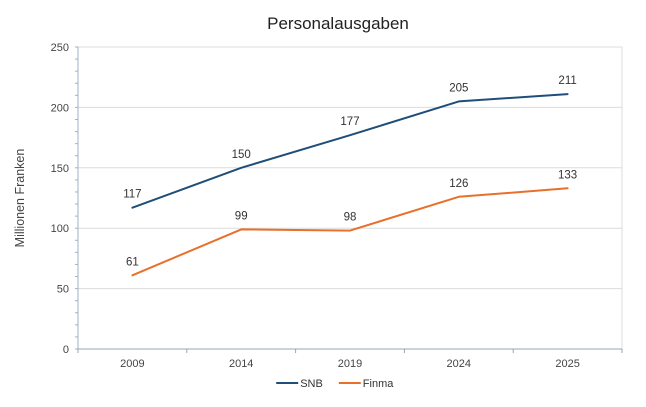 The image size is (646, 407). I want to click on x-tick-label: 2025, so click(567, 364).